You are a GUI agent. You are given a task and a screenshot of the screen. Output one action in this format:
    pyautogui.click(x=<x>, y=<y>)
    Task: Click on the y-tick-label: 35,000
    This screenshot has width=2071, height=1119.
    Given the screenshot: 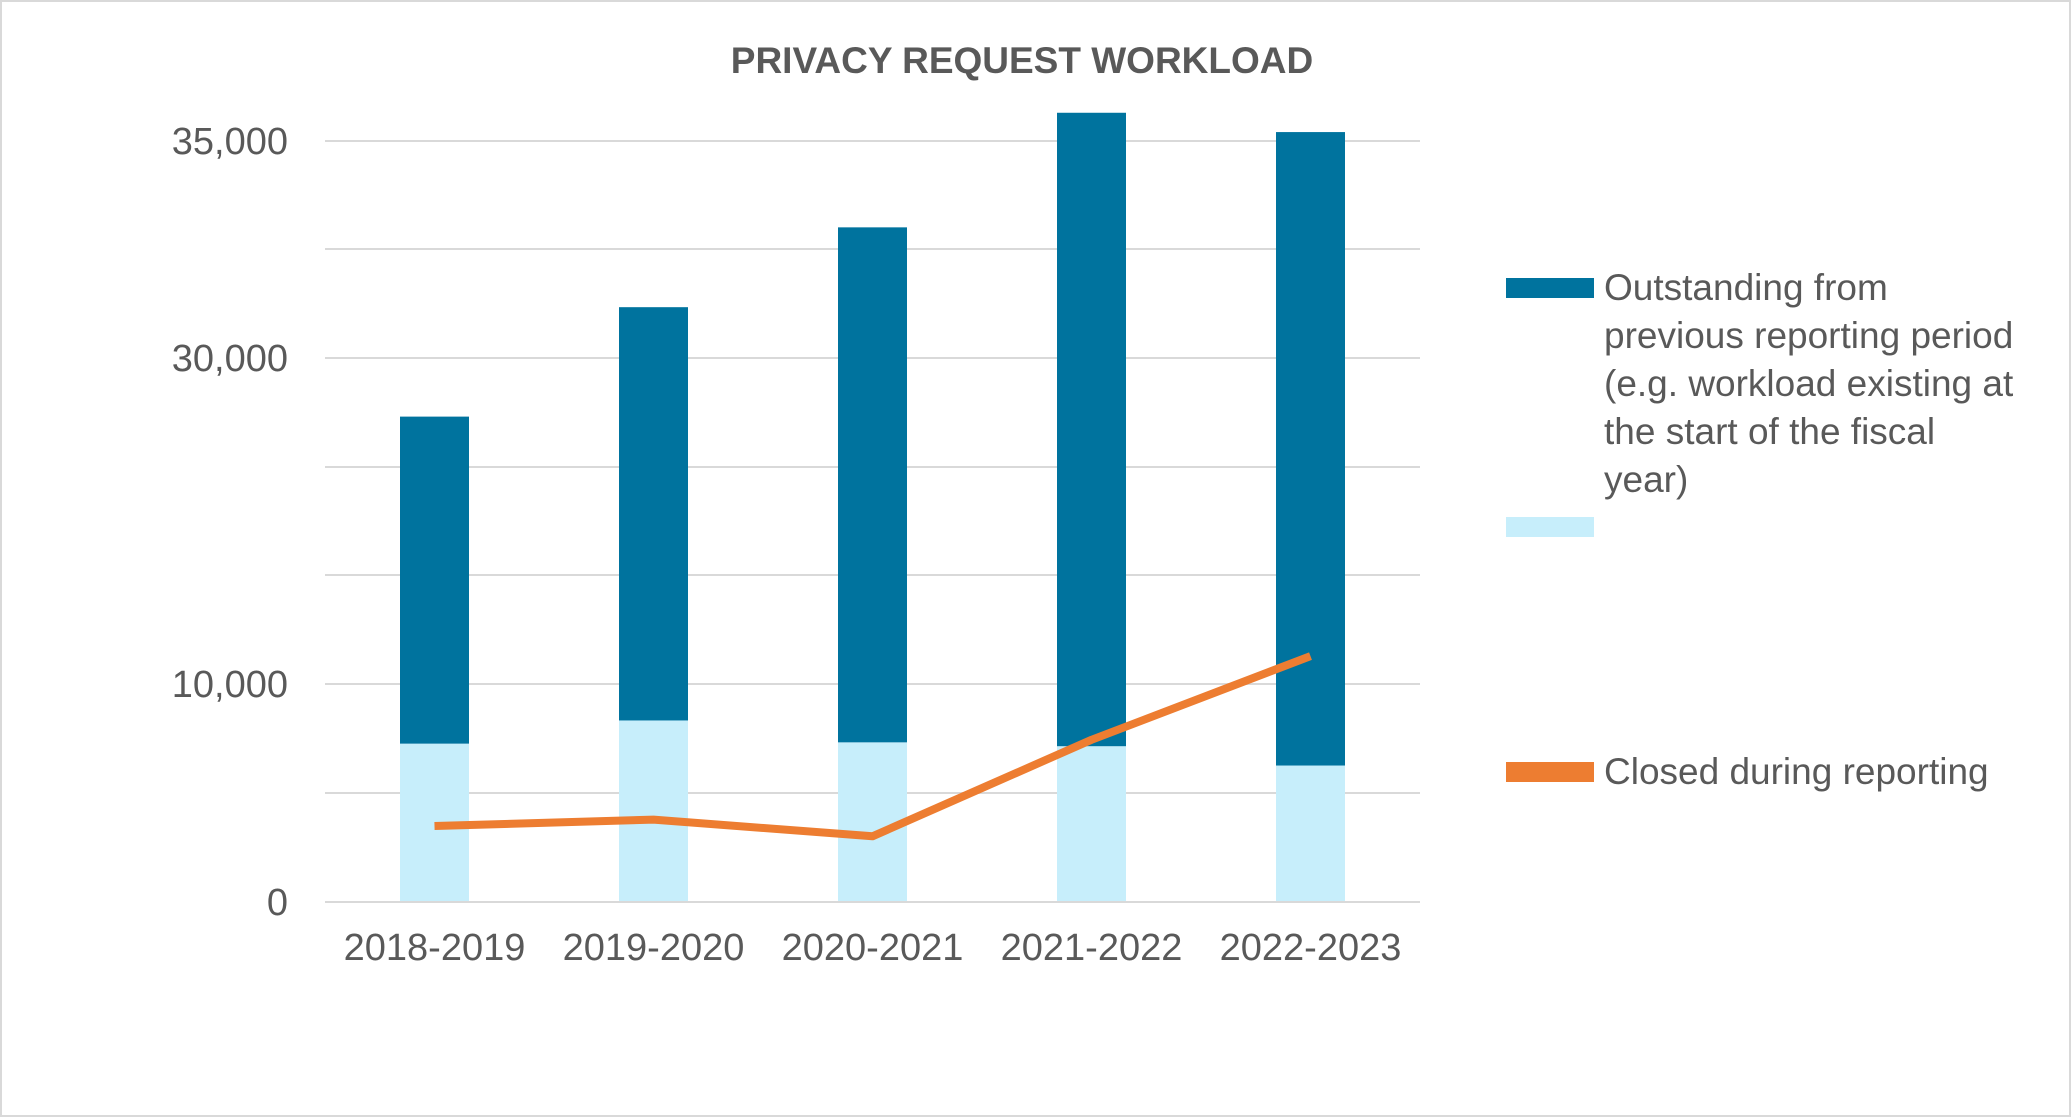 What is the action you would take?
    pyautogui.click(x=230, y=142)
    